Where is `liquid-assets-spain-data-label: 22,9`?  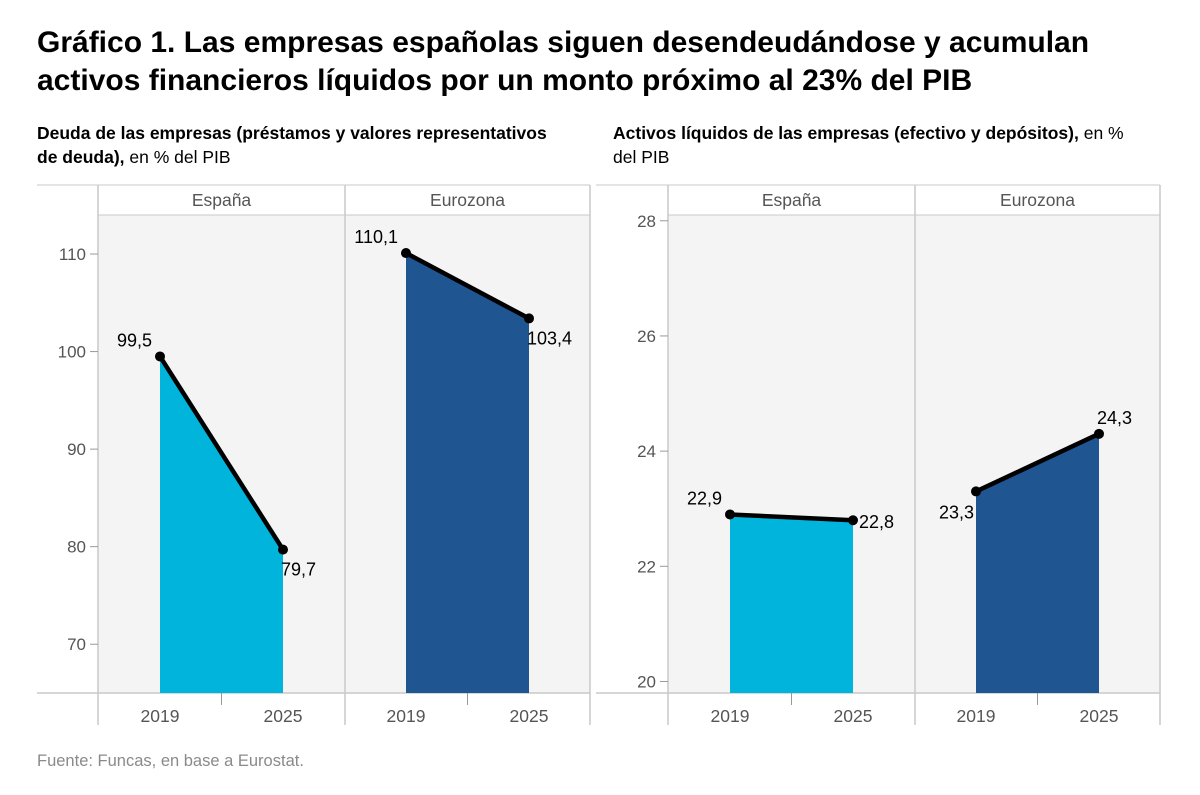
liquid-assets-spain-data-label: 22,9 is located at coordinates (704, 498).